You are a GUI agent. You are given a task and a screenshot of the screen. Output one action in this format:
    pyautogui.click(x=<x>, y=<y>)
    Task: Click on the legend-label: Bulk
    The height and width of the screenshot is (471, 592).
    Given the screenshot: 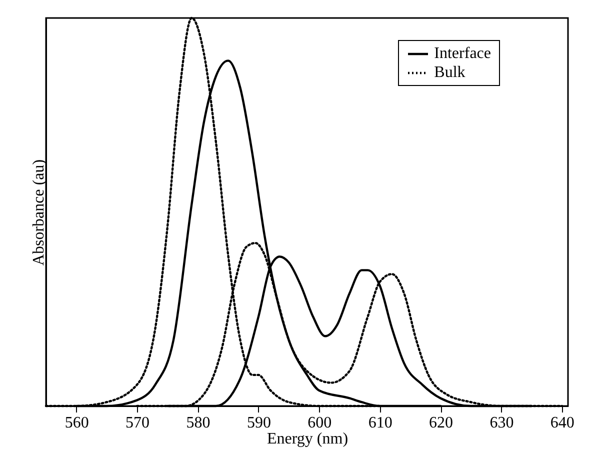 What is the action you would take?
    pyautogui.click(x=450, y=72)
    